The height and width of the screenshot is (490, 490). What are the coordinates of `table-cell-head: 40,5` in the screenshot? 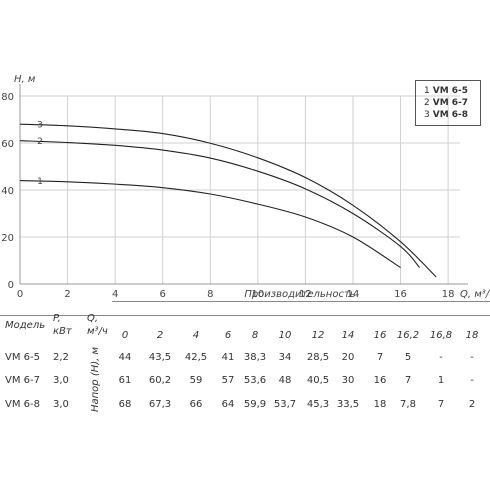 It's located at (318, 380).